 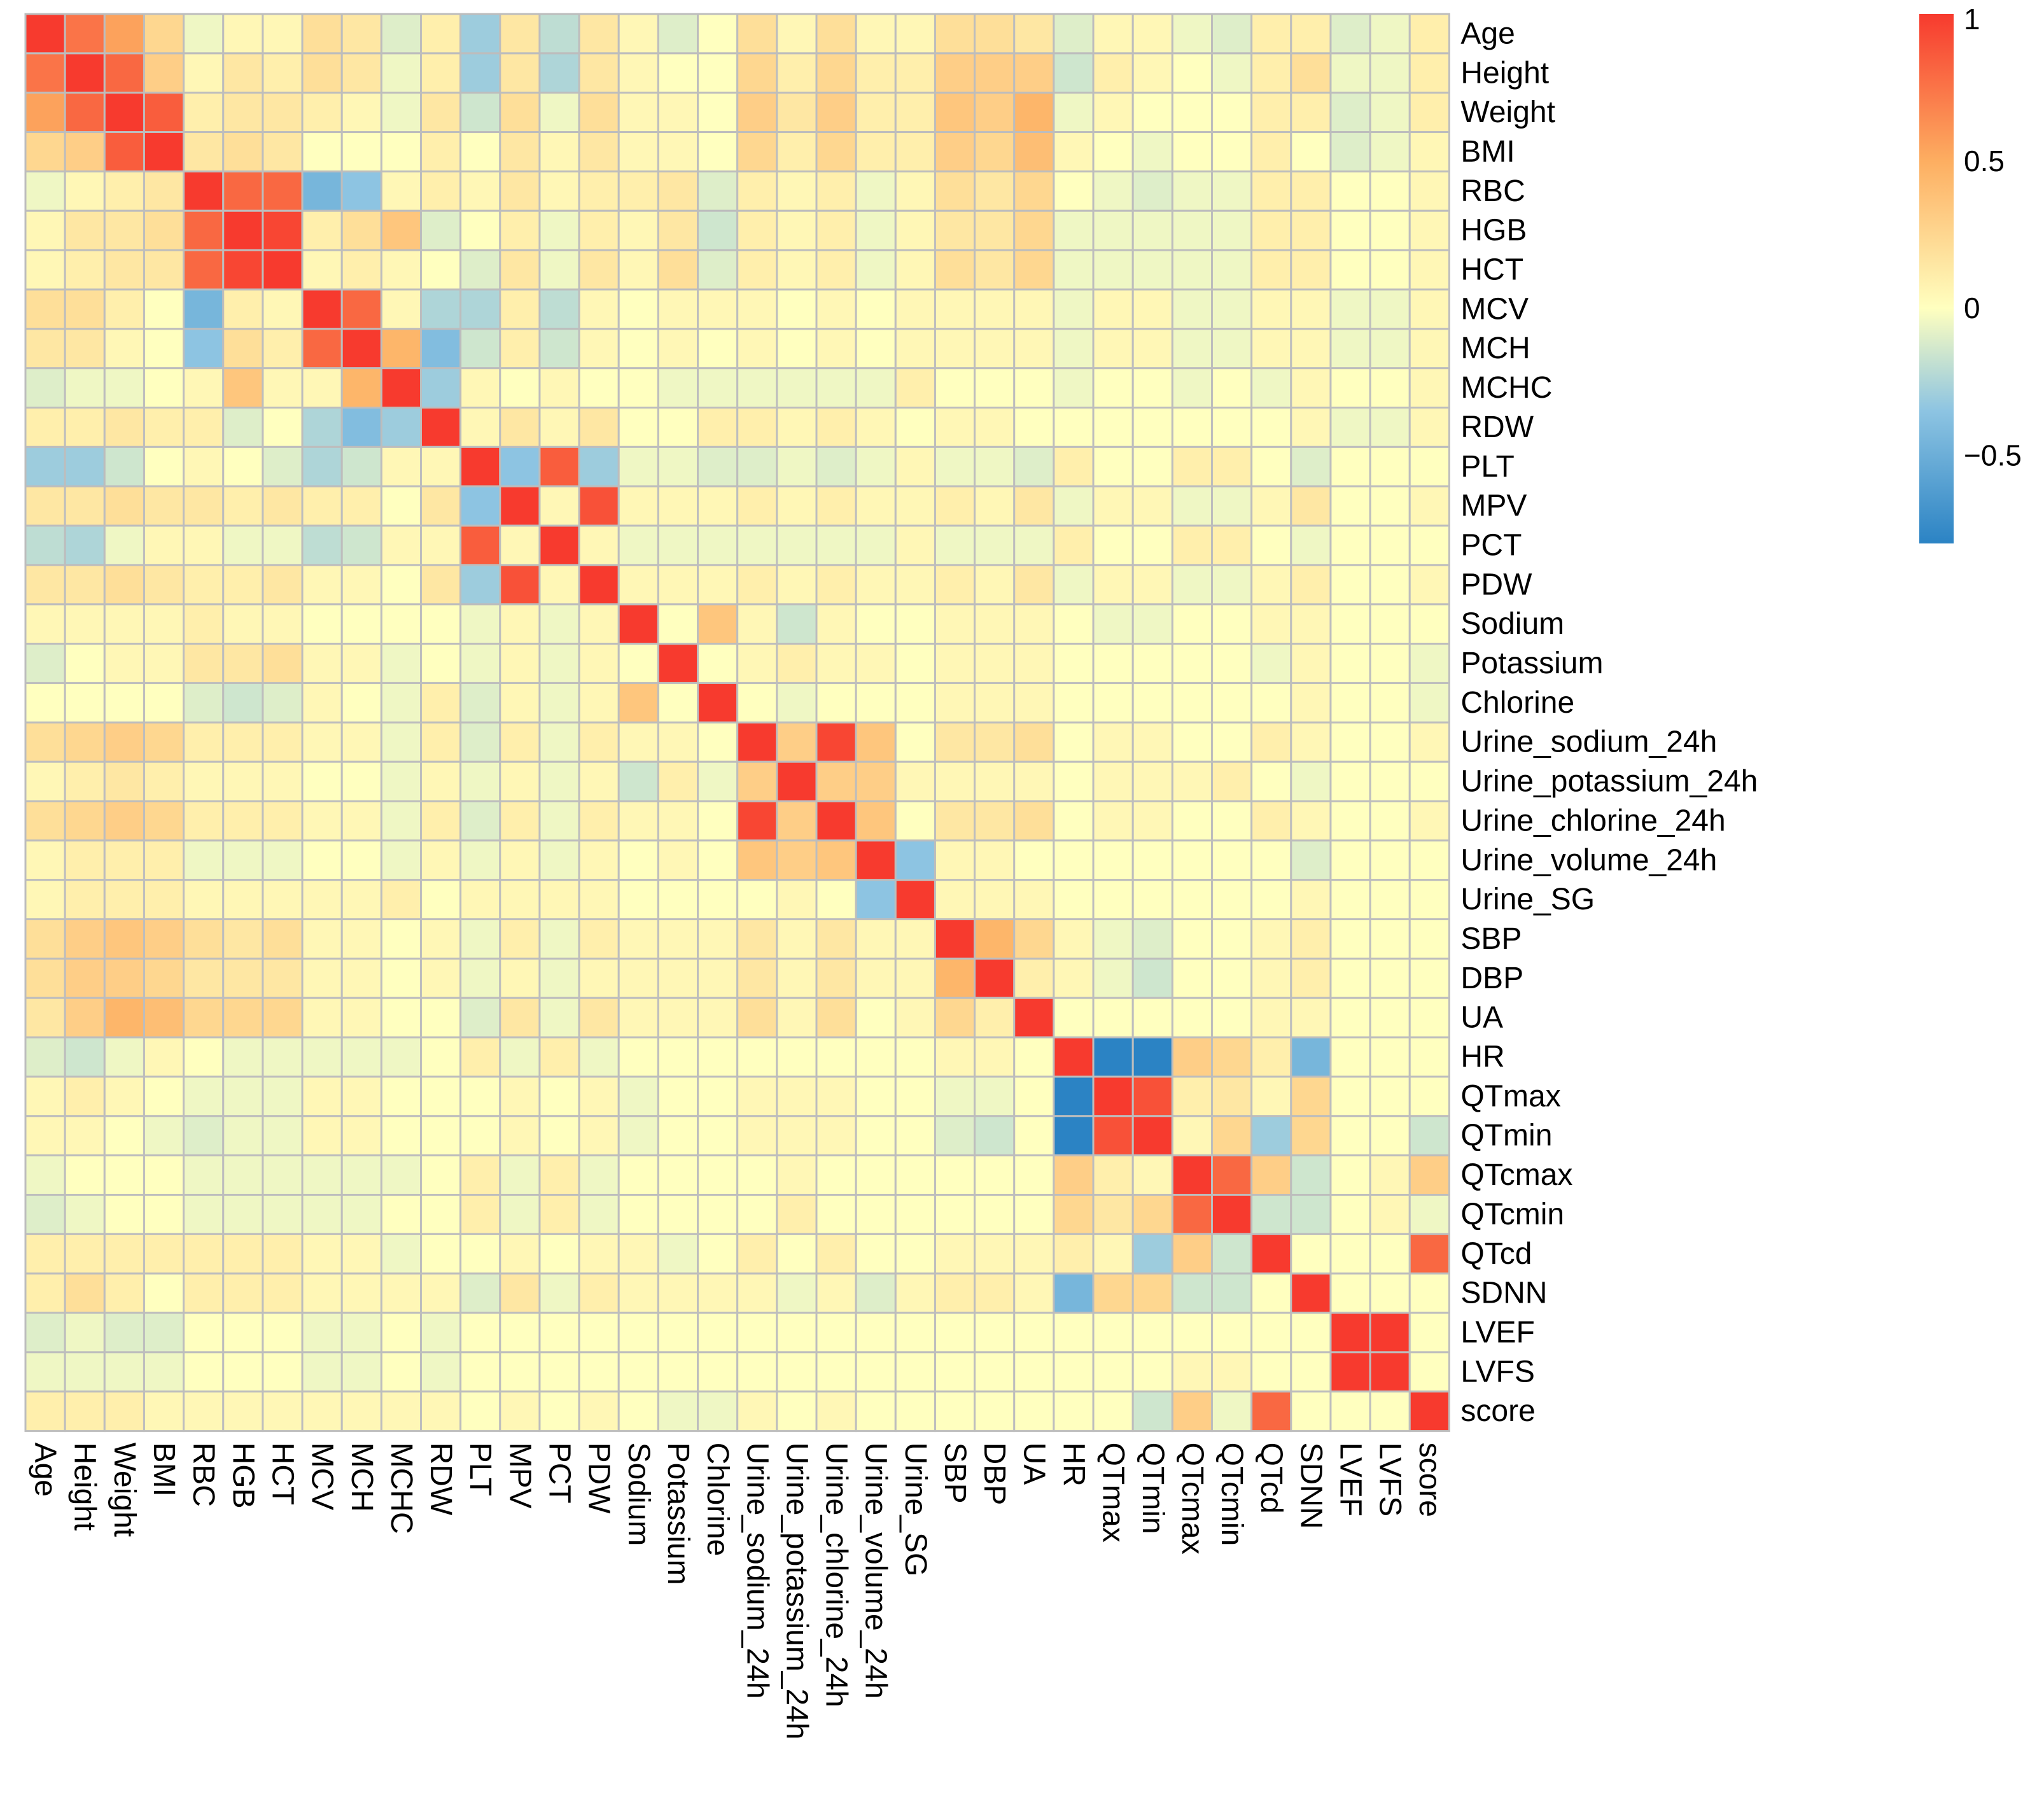 I want to click on heatmap-cell-sbp-urine-potassium-24h, so click(x=797, y=939).